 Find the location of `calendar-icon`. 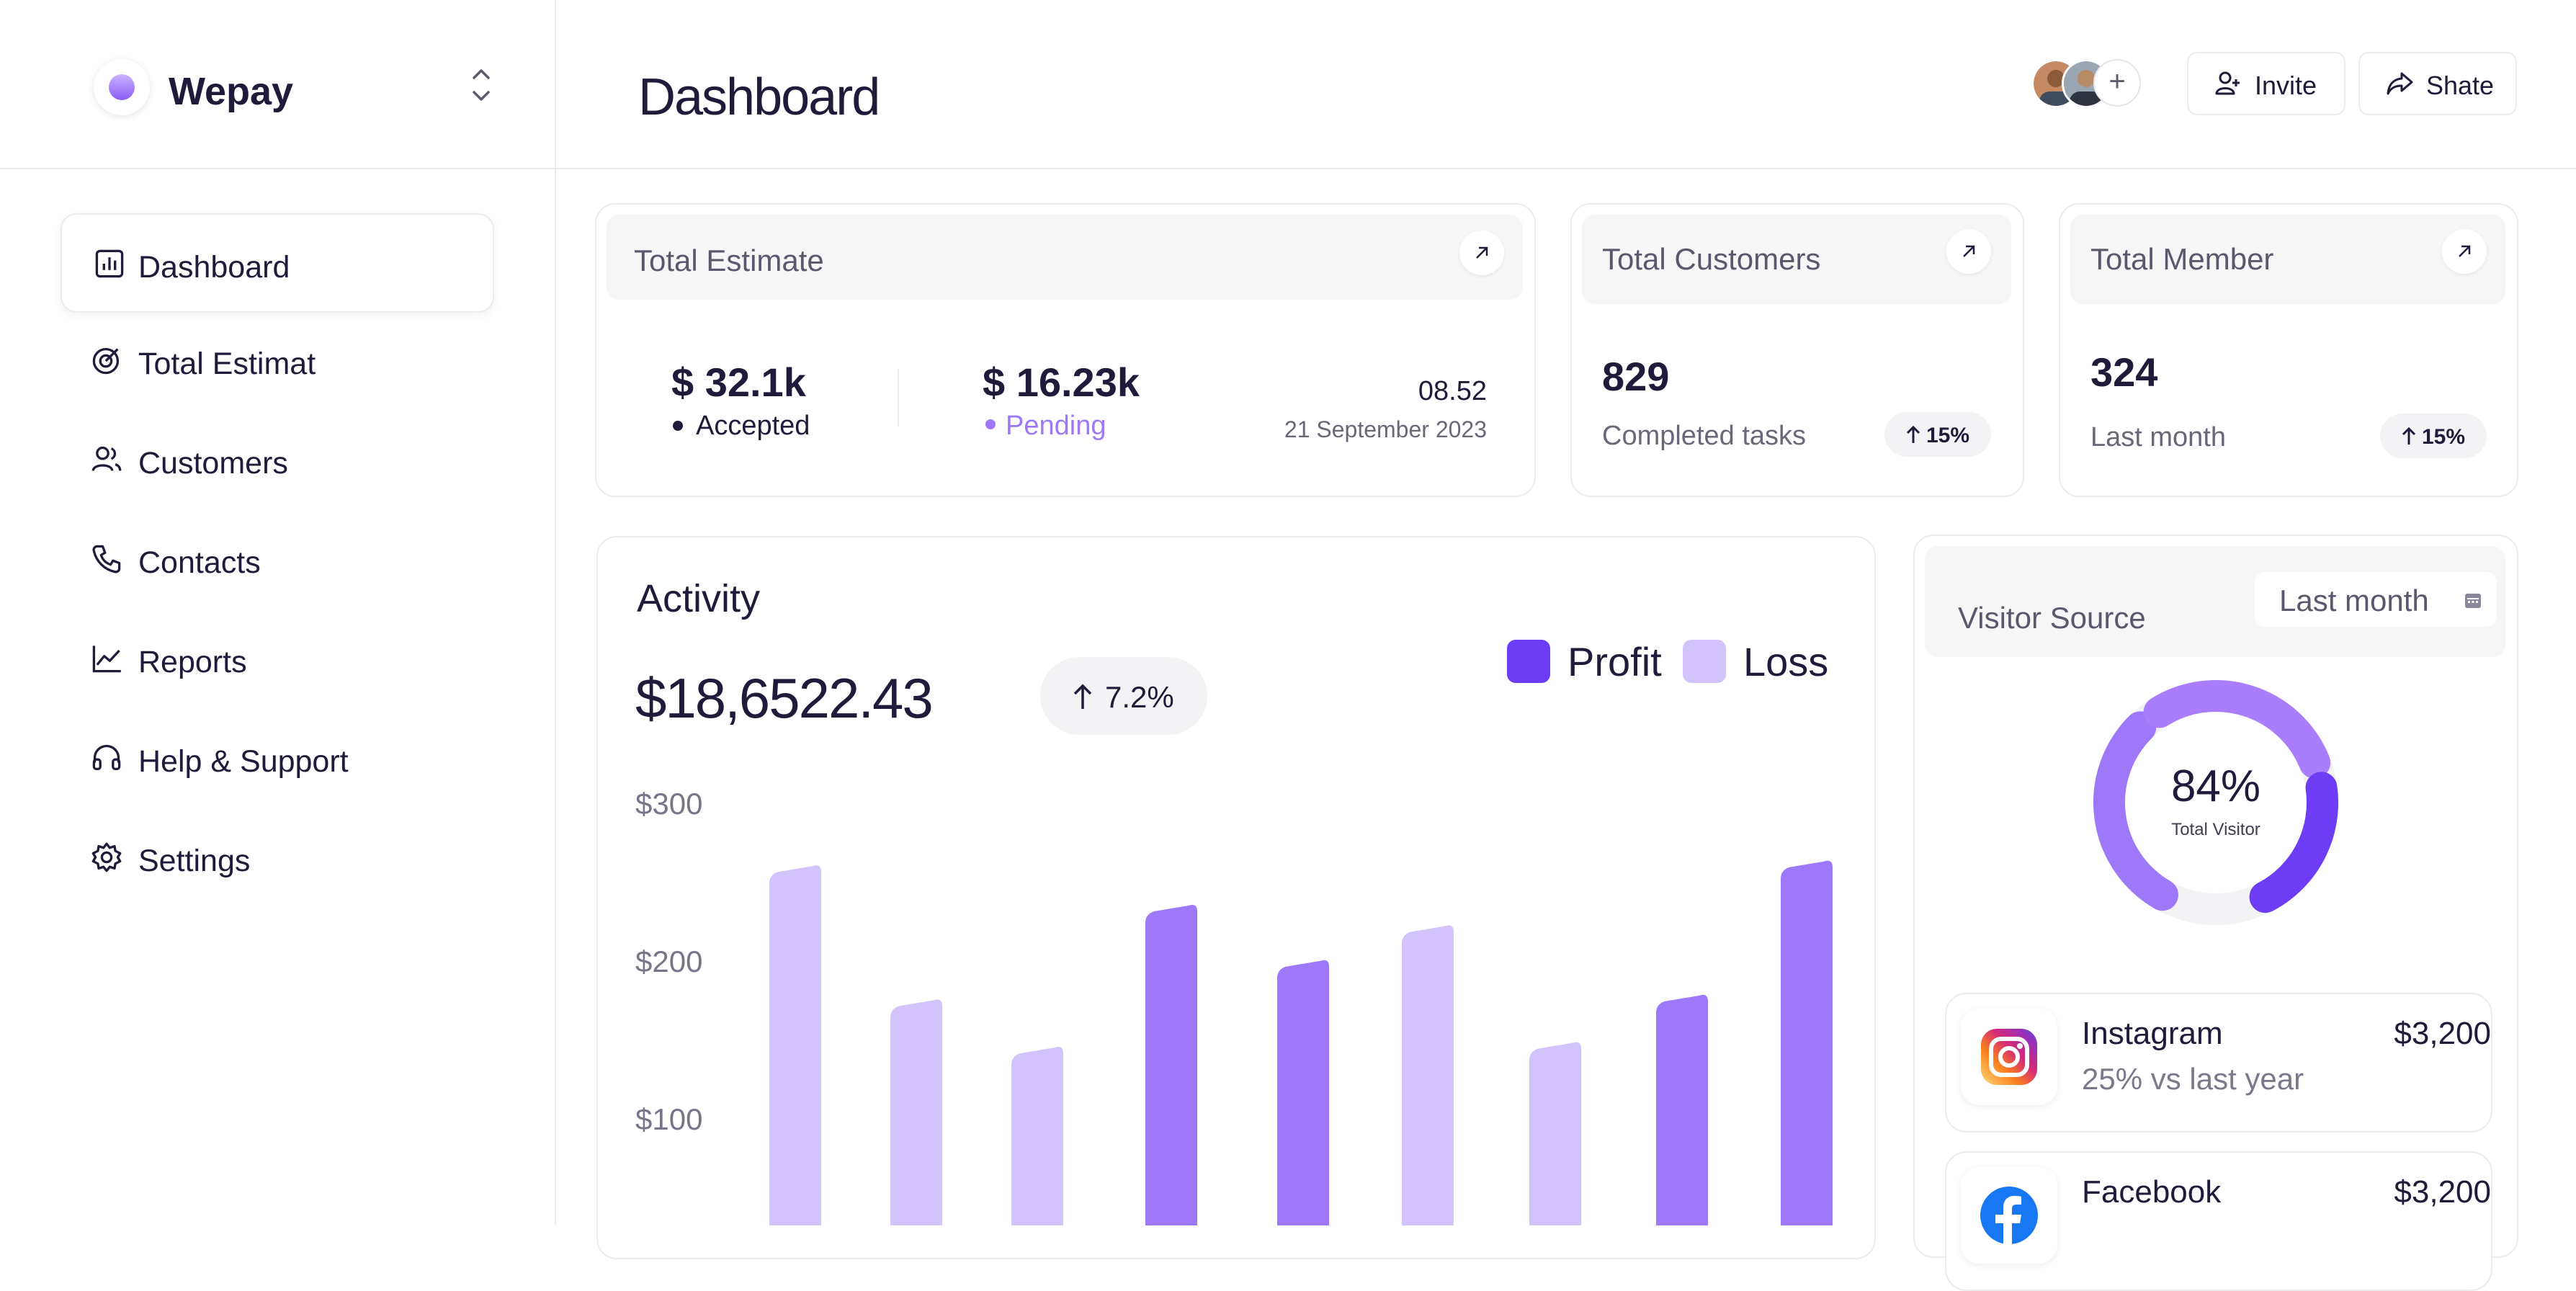

calendar-icon is located at coordinates (2473, 601).